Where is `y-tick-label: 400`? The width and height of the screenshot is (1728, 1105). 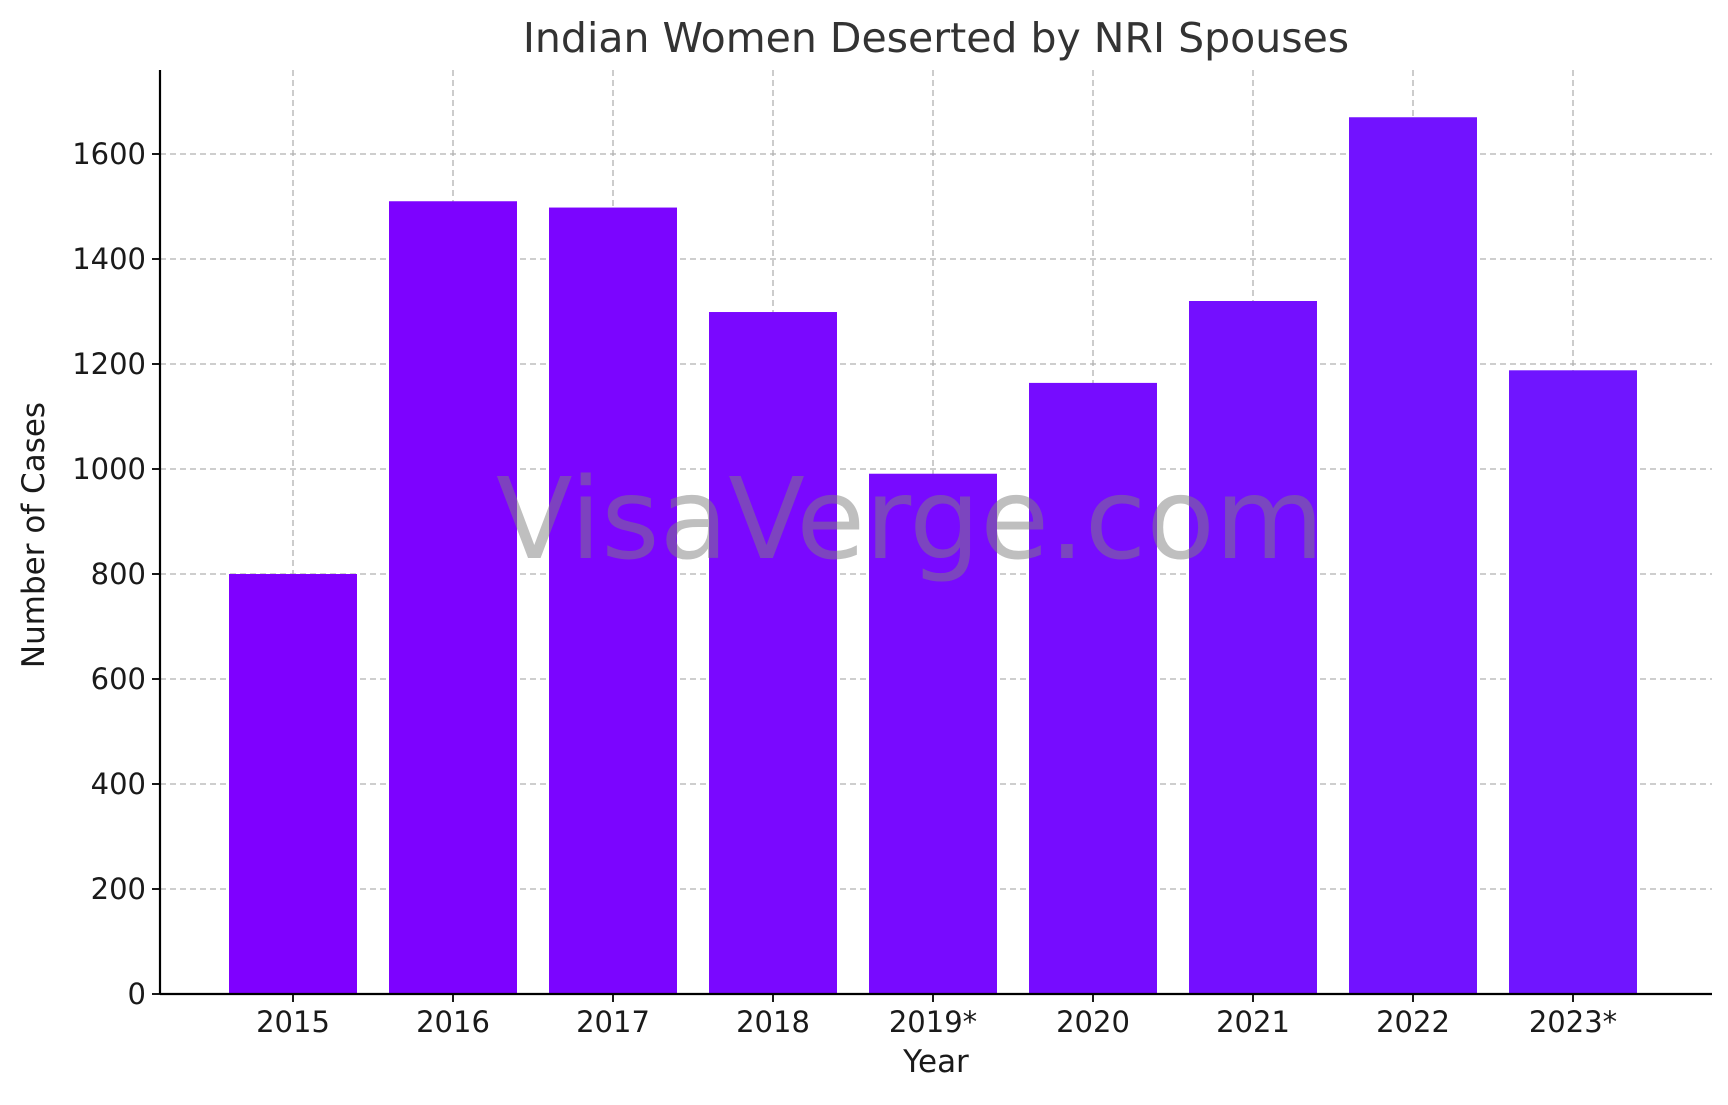
y-tick-label: 400 is located at coordinates (118, 784).